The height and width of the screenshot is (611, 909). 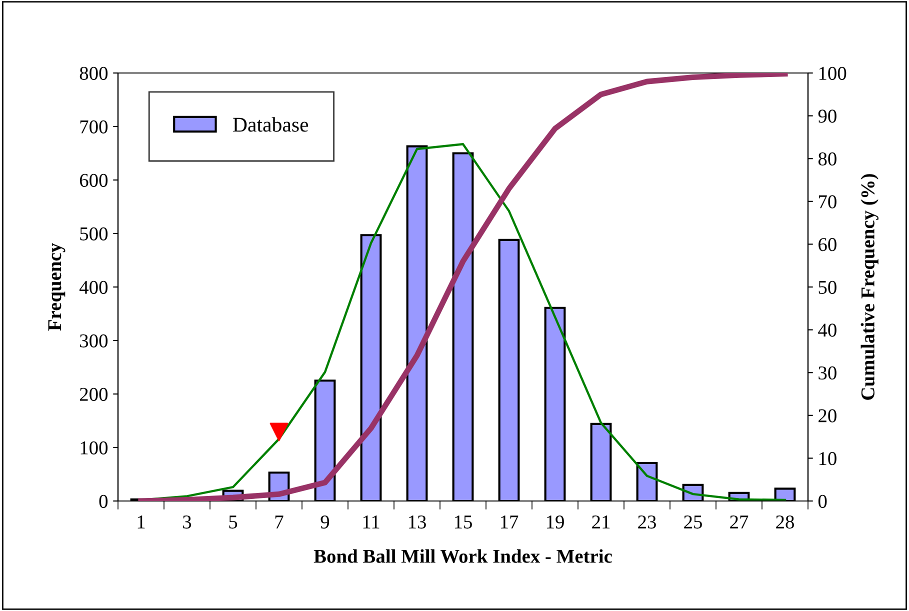 What do you see at coordinates (509, 522) in the screenshot?
I see `x-tick-label: 17` at bounding box center [509, 522].